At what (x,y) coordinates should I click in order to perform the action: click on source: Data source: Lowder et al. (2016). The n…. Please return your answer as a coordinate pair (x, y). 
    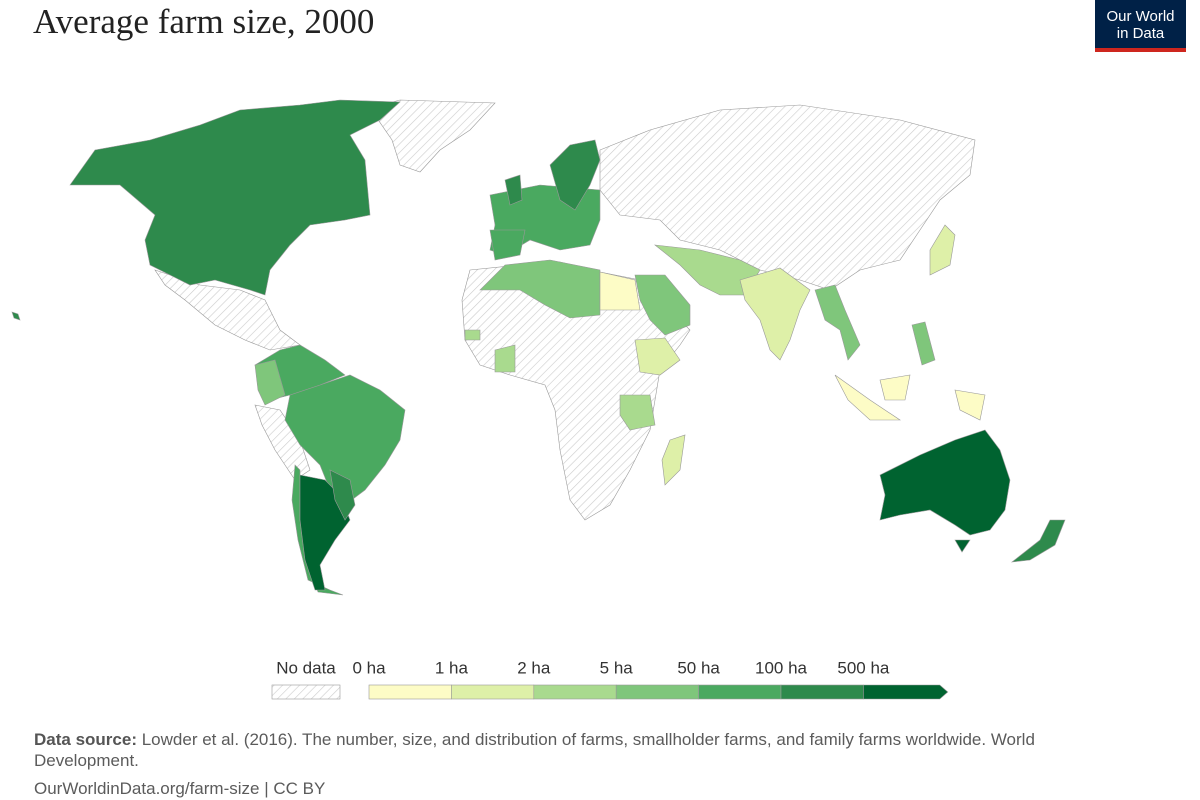
    Looking at the image, I should click on (584, 750).